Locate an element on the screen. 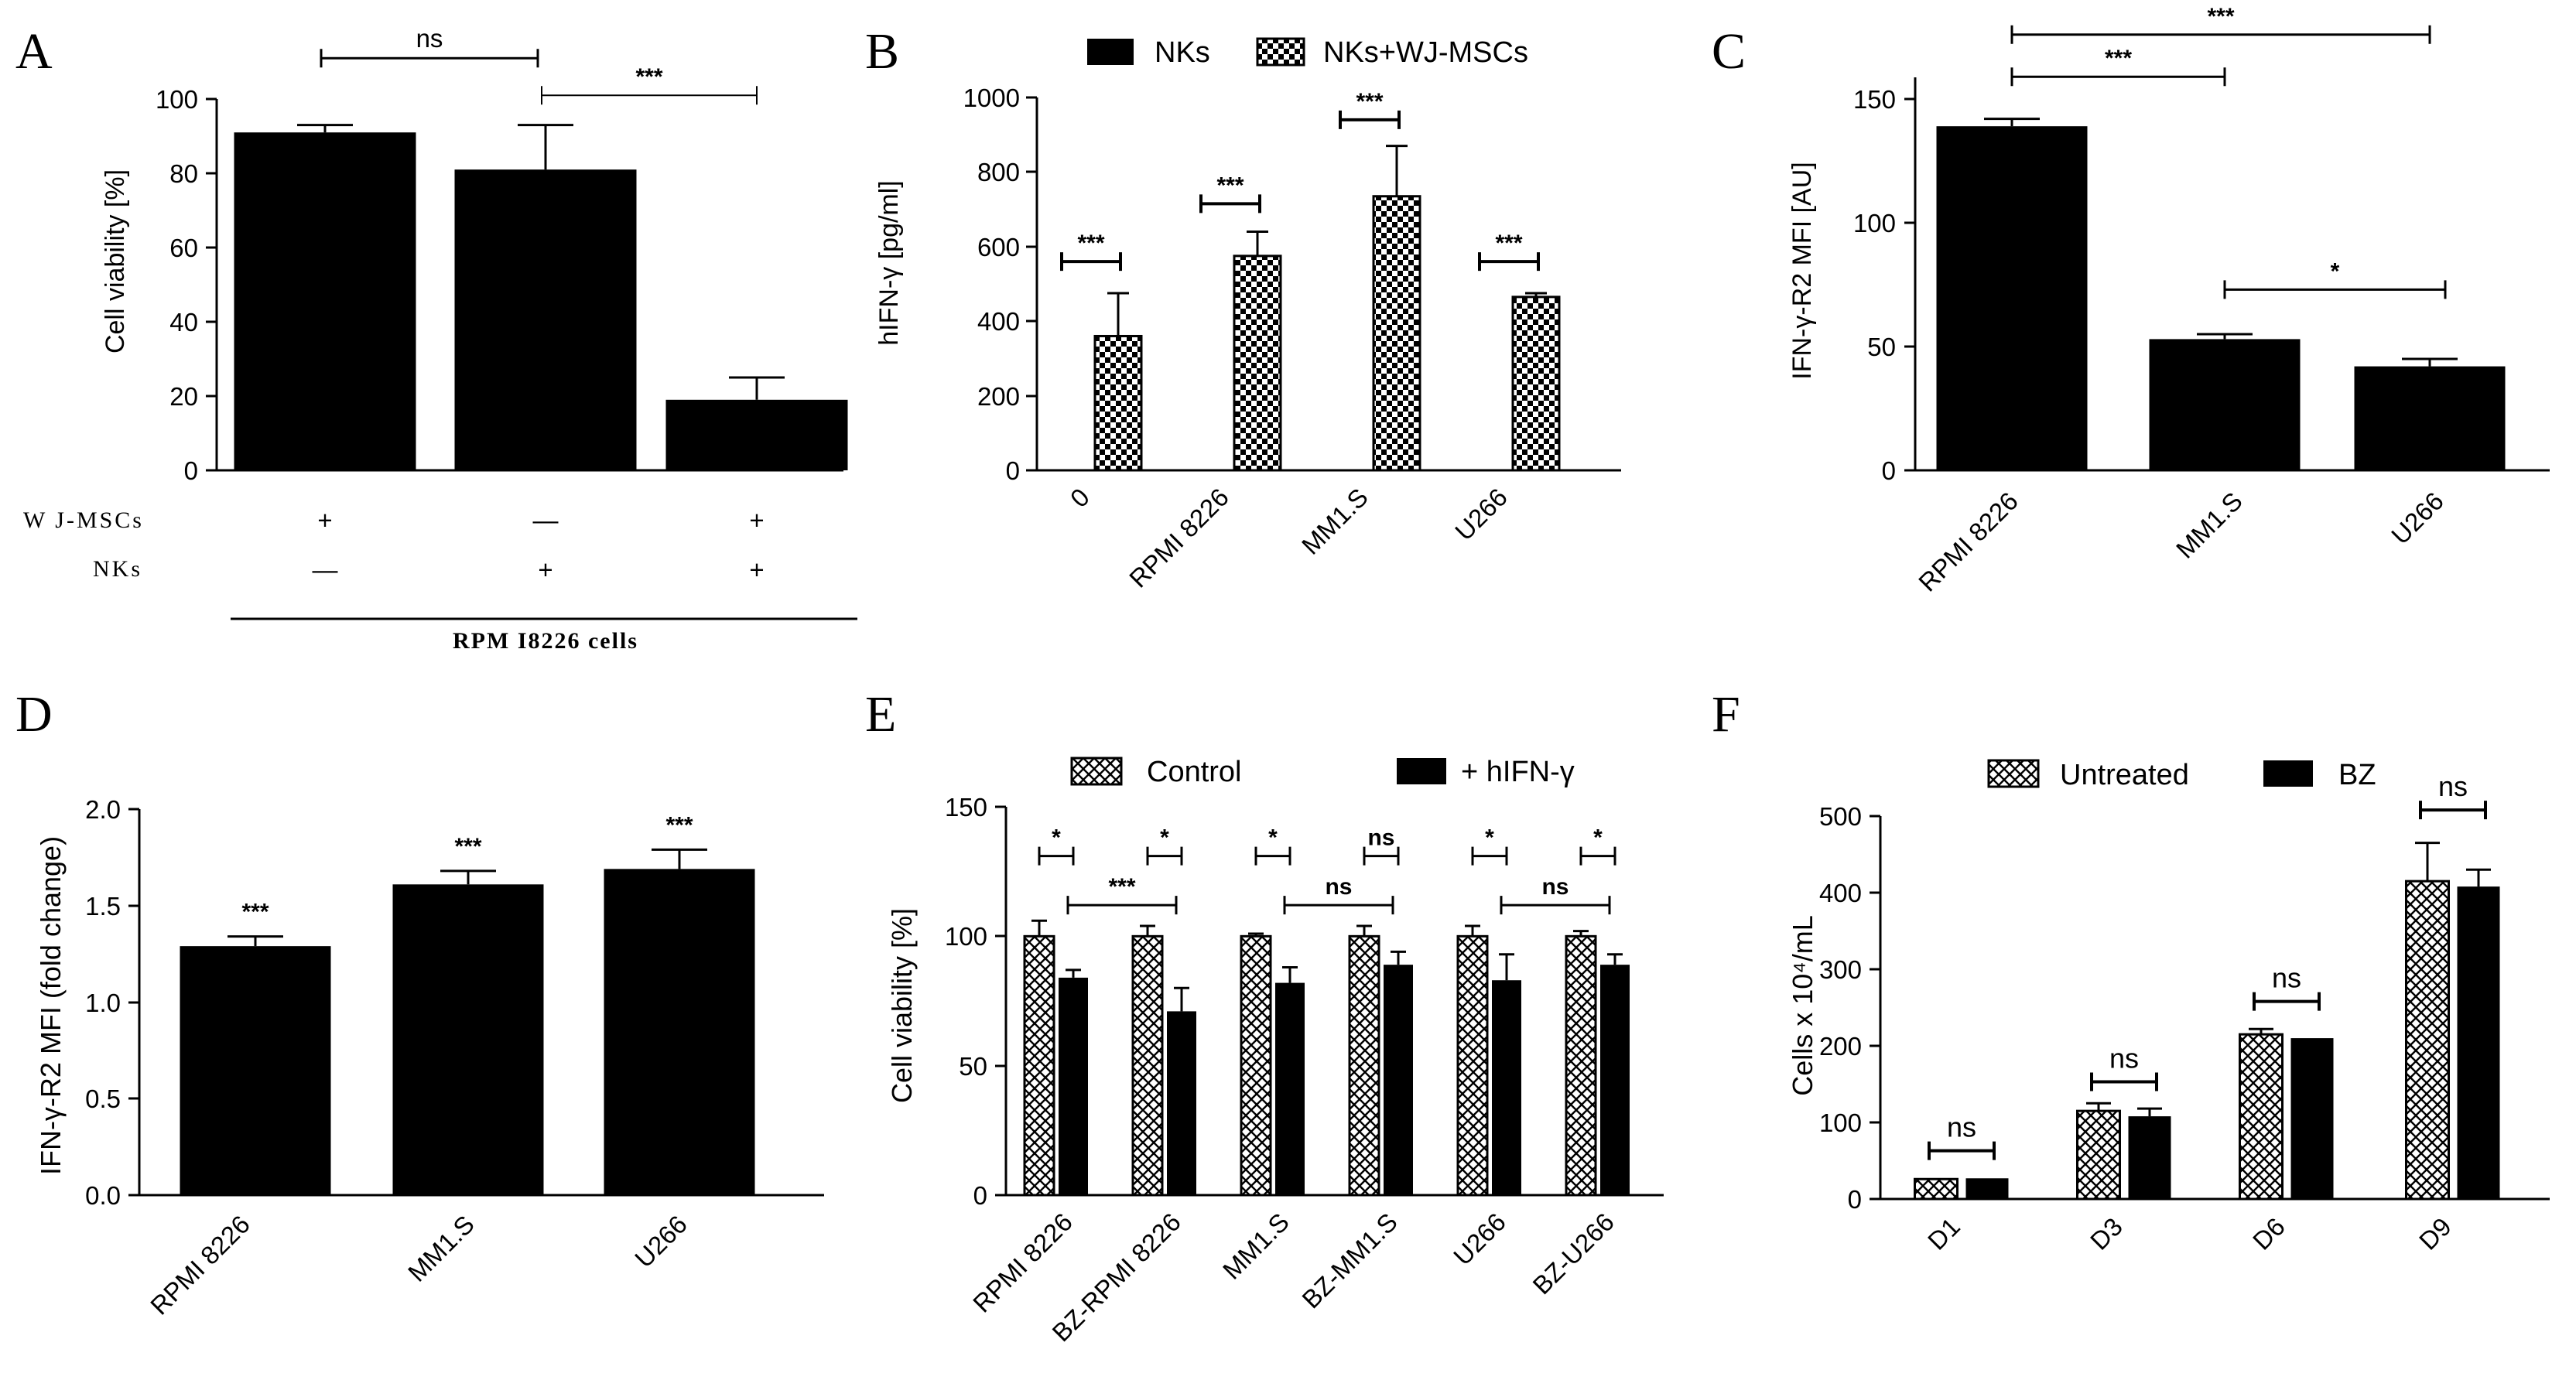  panel-f-bar-bz is located at coordinates (1987, 1188).